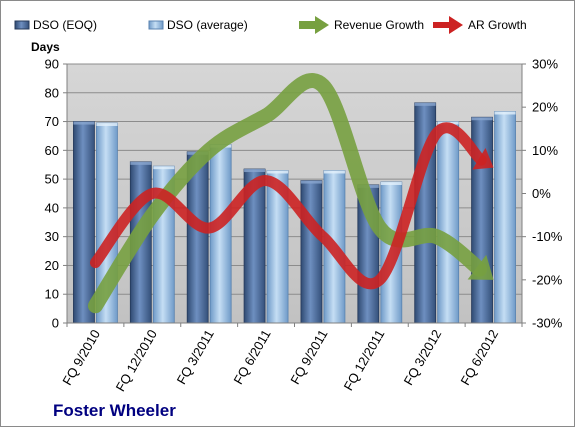 The height and width of the screenshot is (427, 575). Describe the element at coordinates (480, 267) in the screenshot. I see `revenue-growth-arrowhead` at that location.